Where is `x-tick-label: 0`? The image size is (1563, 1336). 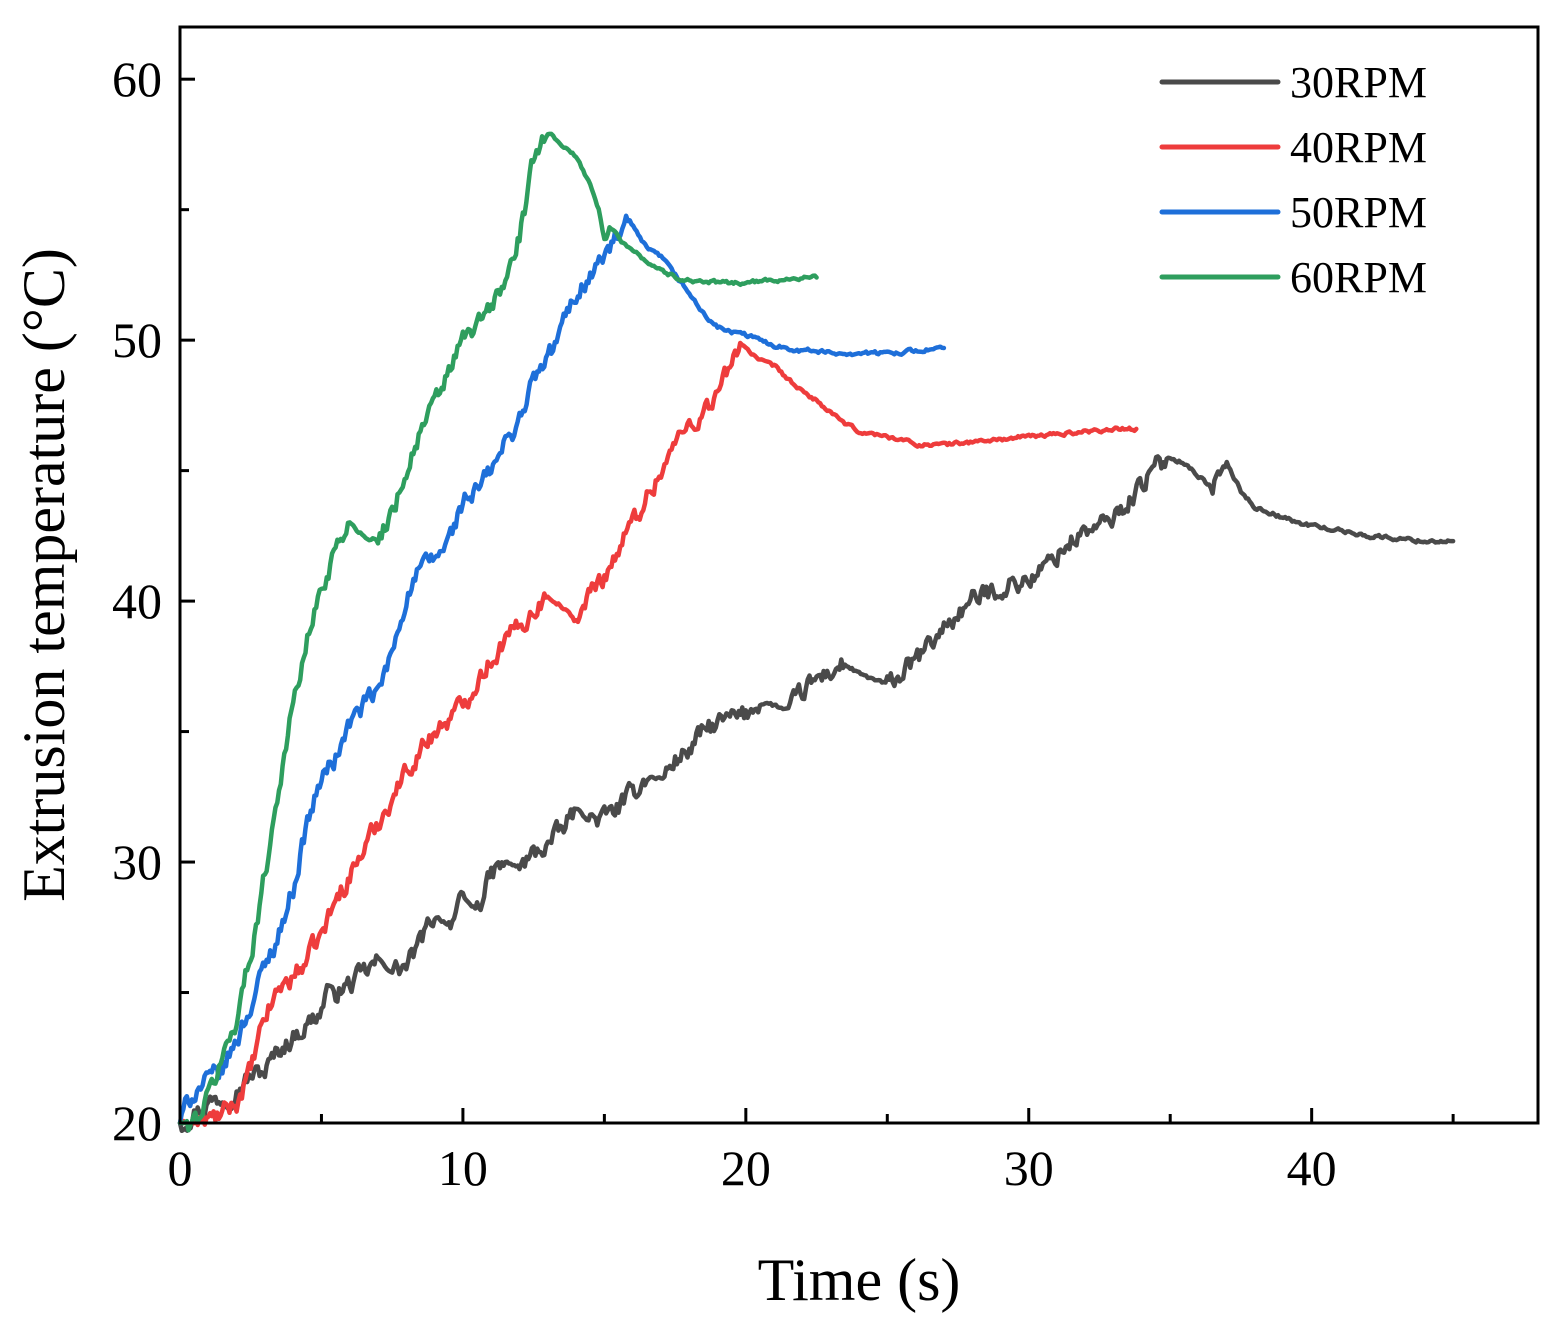 x-tick-label: 0 is located at coordinates (180, 1168).